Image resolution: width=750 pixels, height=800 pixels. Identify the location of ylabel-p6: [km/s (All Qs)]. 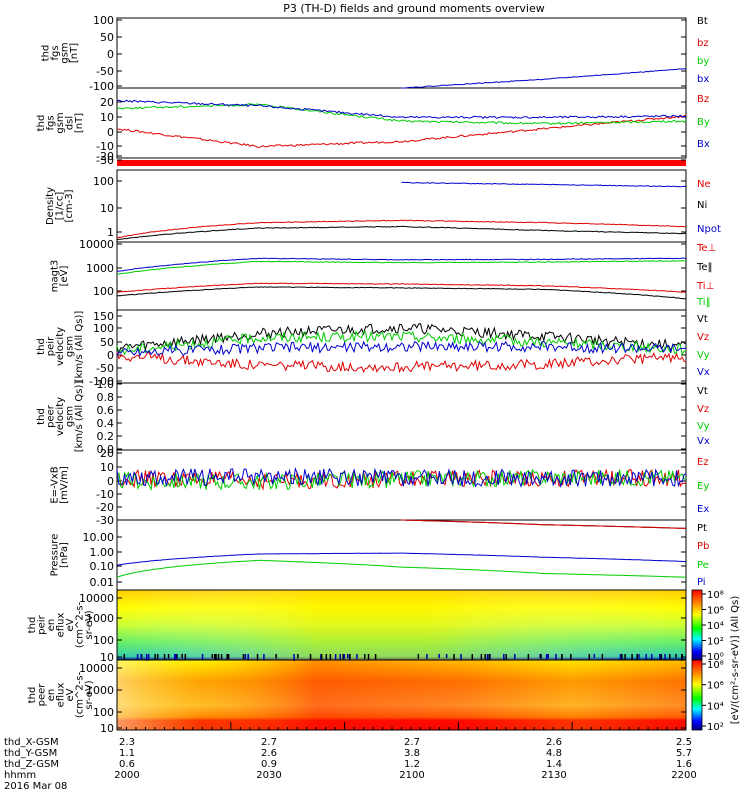
(79, 417).